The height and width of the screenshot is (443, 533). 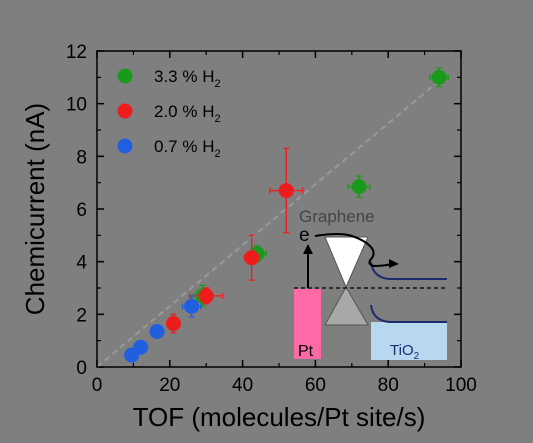 I want to click on pt-block, so click(x=307, y=324).